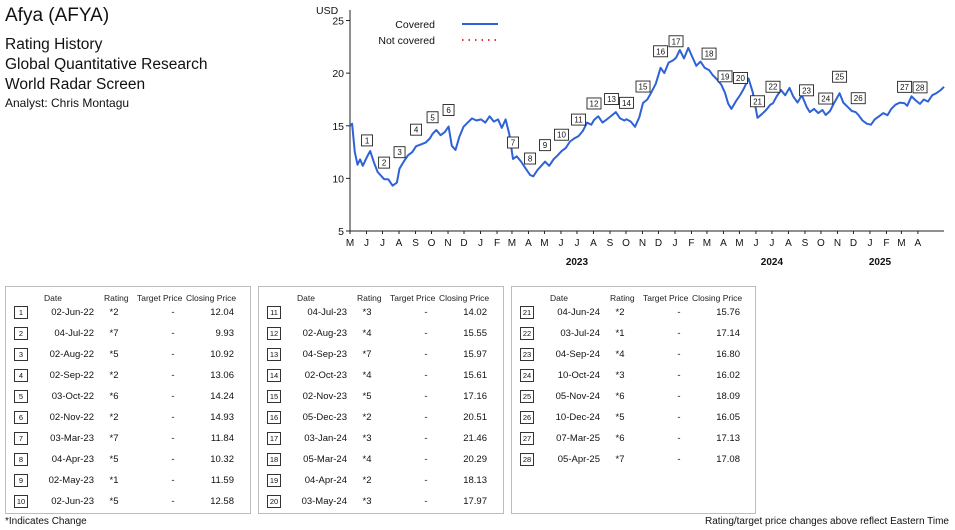 The width and height of the screenshot is (955, 530). What do you see at coordinates (381, 397) in the screenshot?
I see `table-row: 15 02-Nov-23 *5 - 17.16` at bounding box center [381, 397].